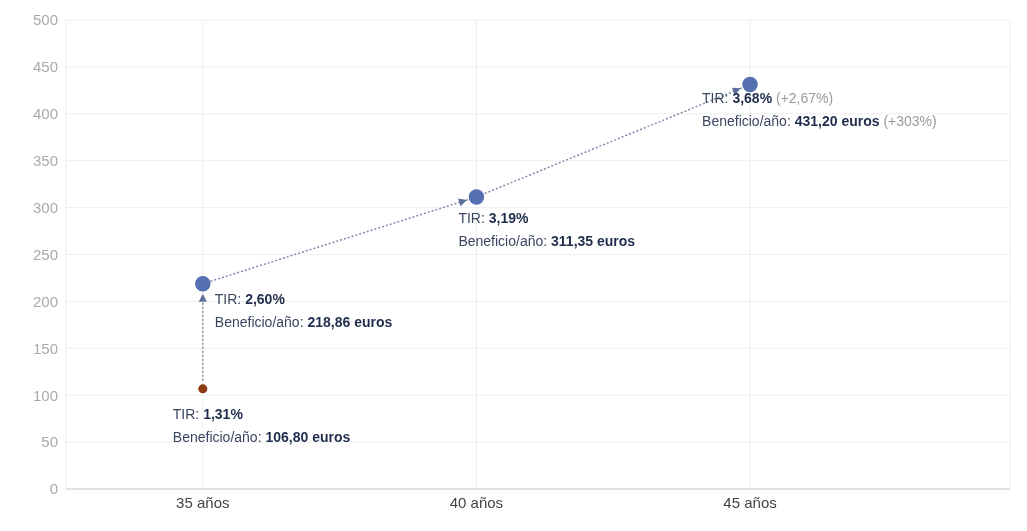 The image size is (1027, 531). Describe the element at coordinates (45, 207) in the screenshot. I see `y-tick-label: 300` at that location.